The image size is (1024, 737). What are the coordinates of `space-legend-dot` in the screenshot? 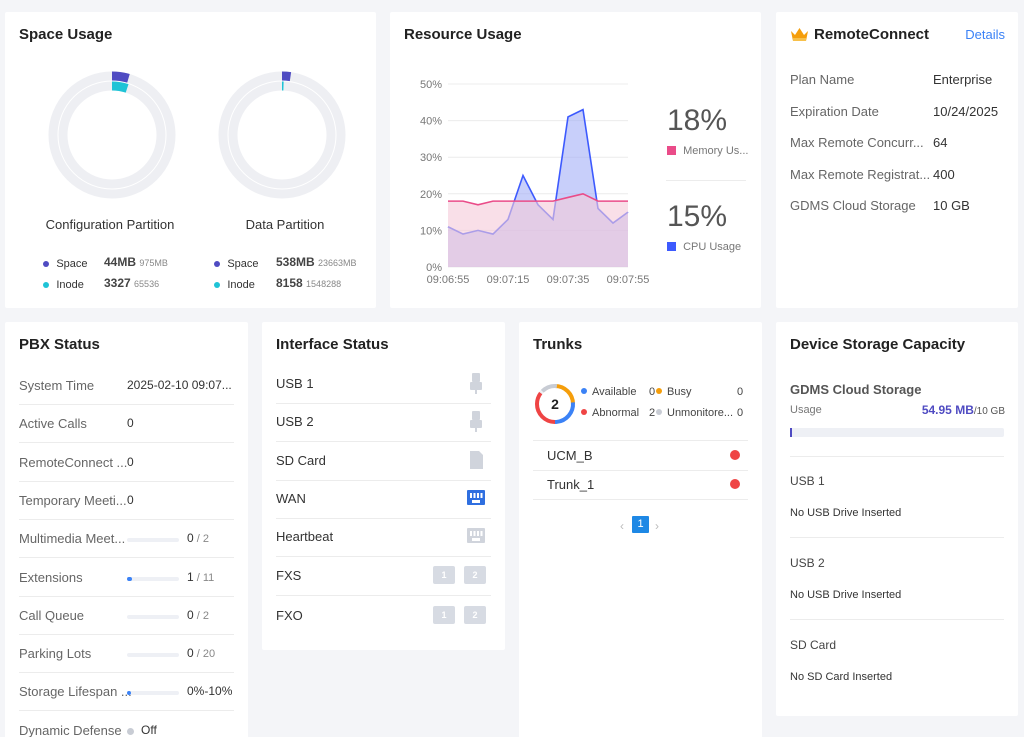 It's located at (46, 264).